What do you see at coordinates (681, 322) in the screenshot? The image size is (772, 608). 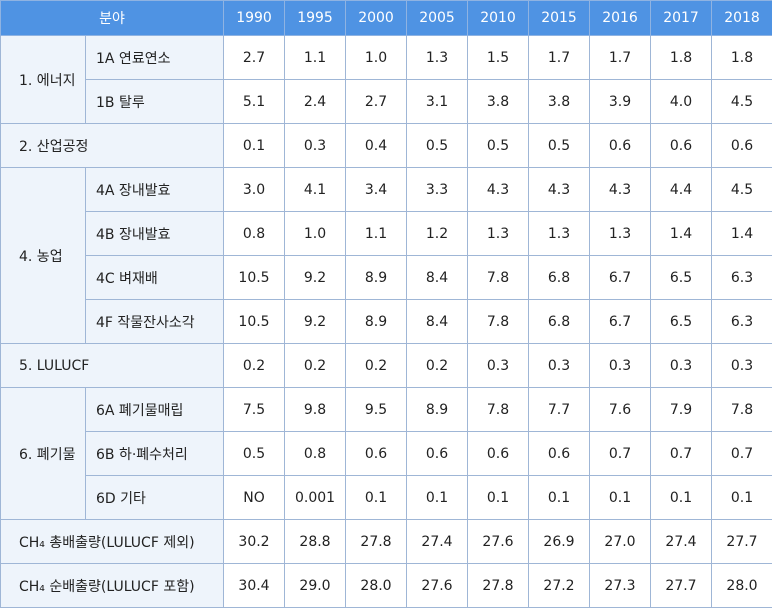 I see `table-cell: 6.5` at bounding box center [681, 322].